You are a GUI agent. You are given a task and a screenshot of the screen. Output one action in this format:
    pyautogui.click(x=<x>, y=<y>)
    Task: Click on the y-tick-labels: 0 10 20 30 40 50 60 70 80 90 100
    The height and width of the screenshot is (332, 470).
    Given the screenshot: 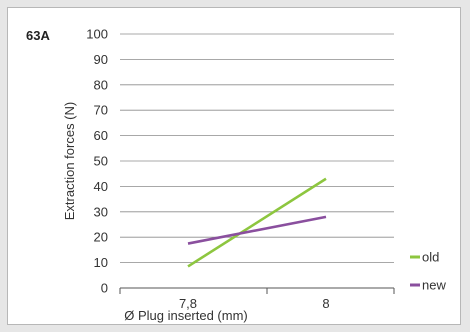 What is the action you would take?
    pyautogui.click(x=97, y=161)
    